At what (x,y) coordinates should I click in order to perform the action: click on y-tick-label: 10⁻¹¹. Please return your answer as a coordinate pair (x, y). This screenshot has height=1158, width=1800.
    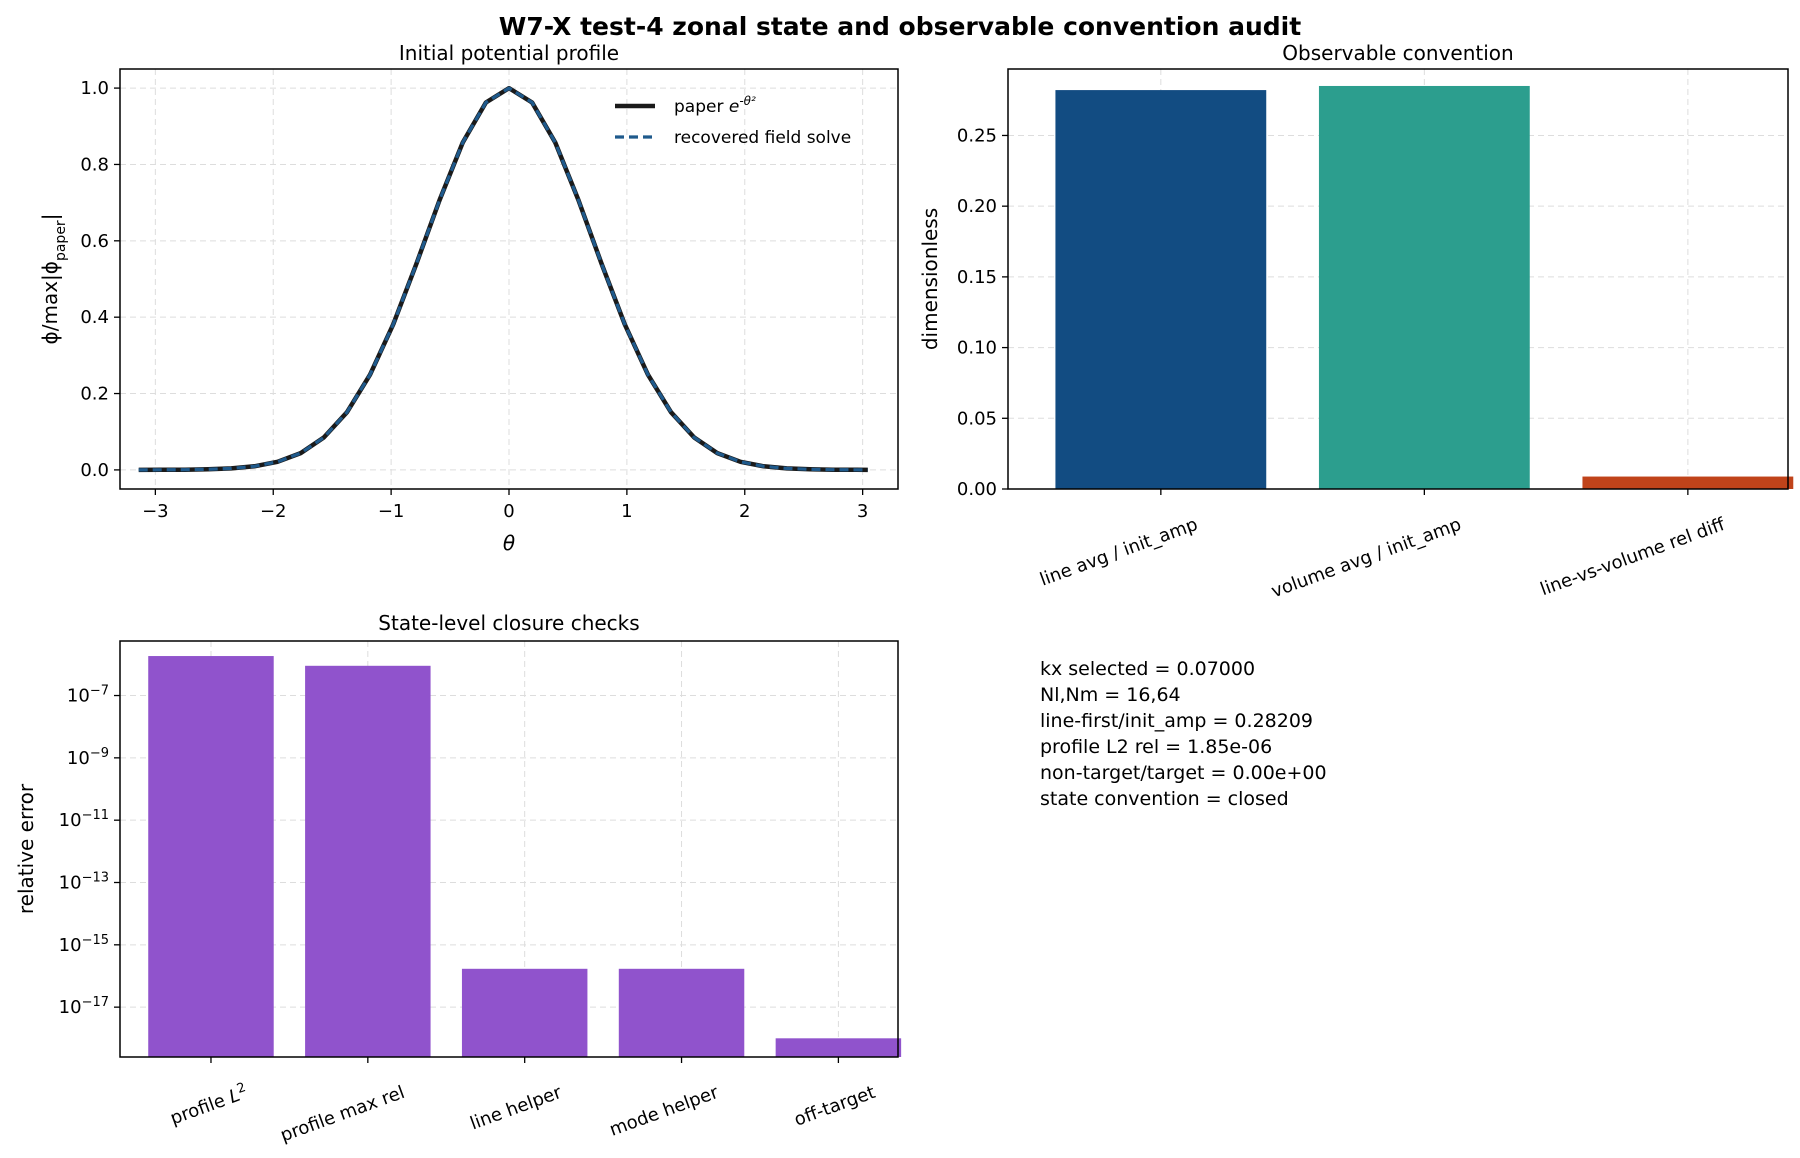
    Looking at the image, I should click on (84, 820).